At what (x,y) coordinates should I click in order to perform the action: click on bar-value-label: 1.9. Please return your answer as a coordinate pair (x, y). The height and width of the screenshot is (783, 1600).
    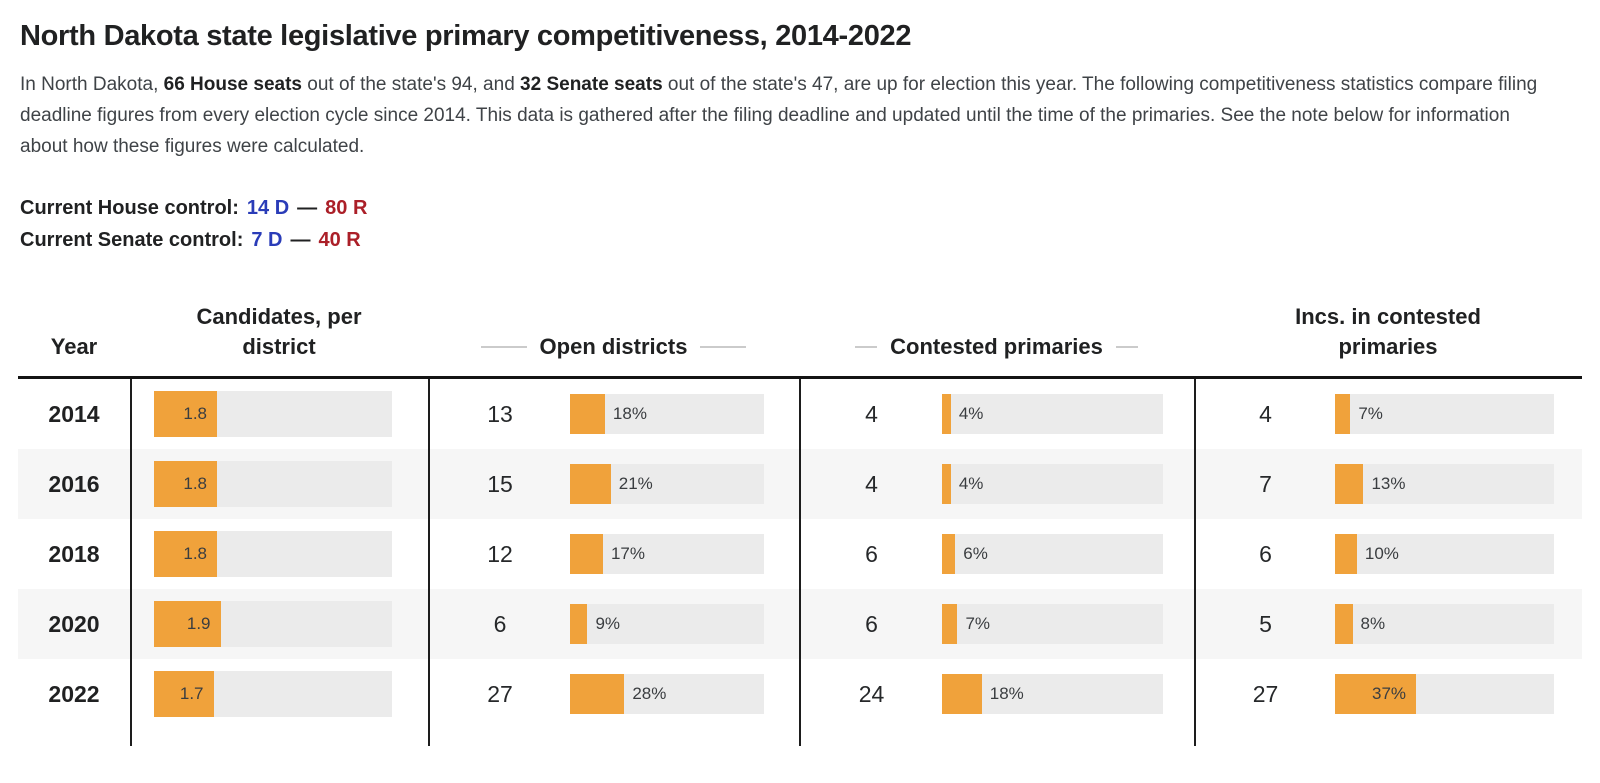
    Looking at the image, I should click on (198, 623).